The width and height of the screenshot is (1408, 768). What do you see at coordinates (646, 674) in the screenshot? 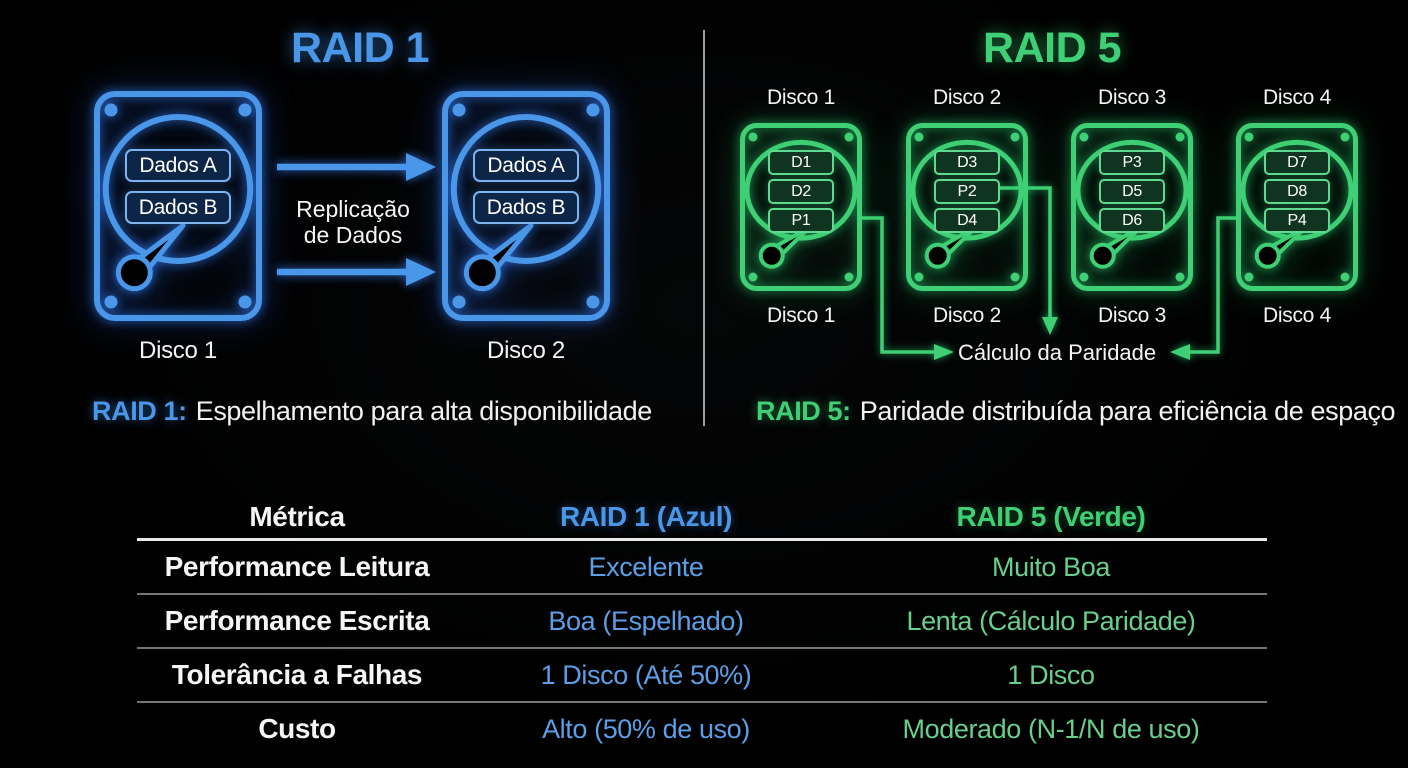
I see `cell-raid1: 1 Disco (Até 50%)` at bounding box center [646, 674].